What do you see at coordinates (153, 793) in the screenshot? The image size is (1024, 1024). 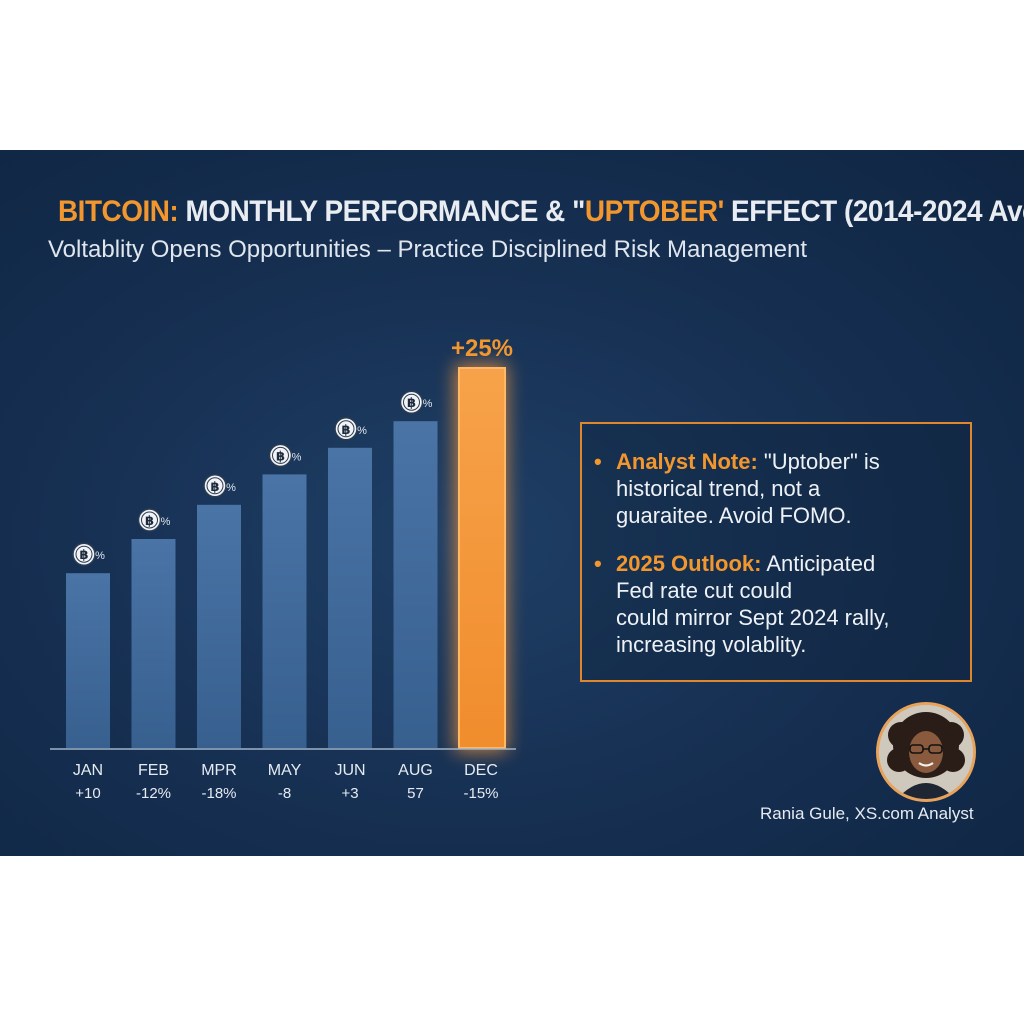 I see `data-label-feb: -12%` at bounding box center [153, 793].